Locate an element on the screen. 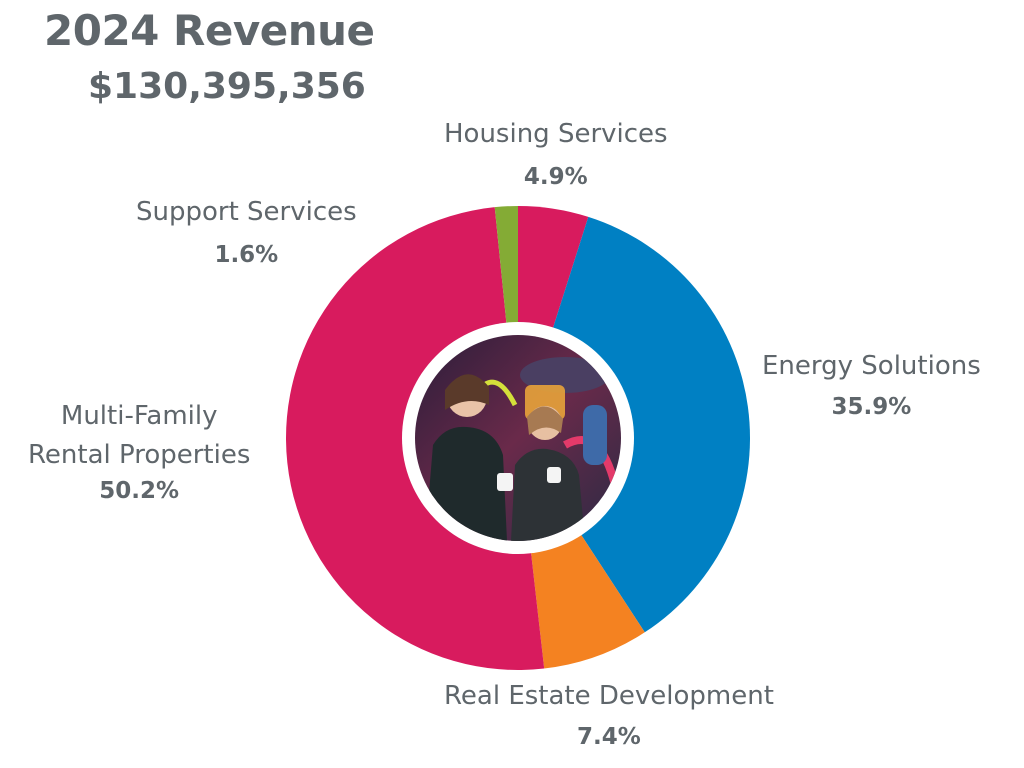  support-services-name: Support Services is located at coordinates (246, 212).